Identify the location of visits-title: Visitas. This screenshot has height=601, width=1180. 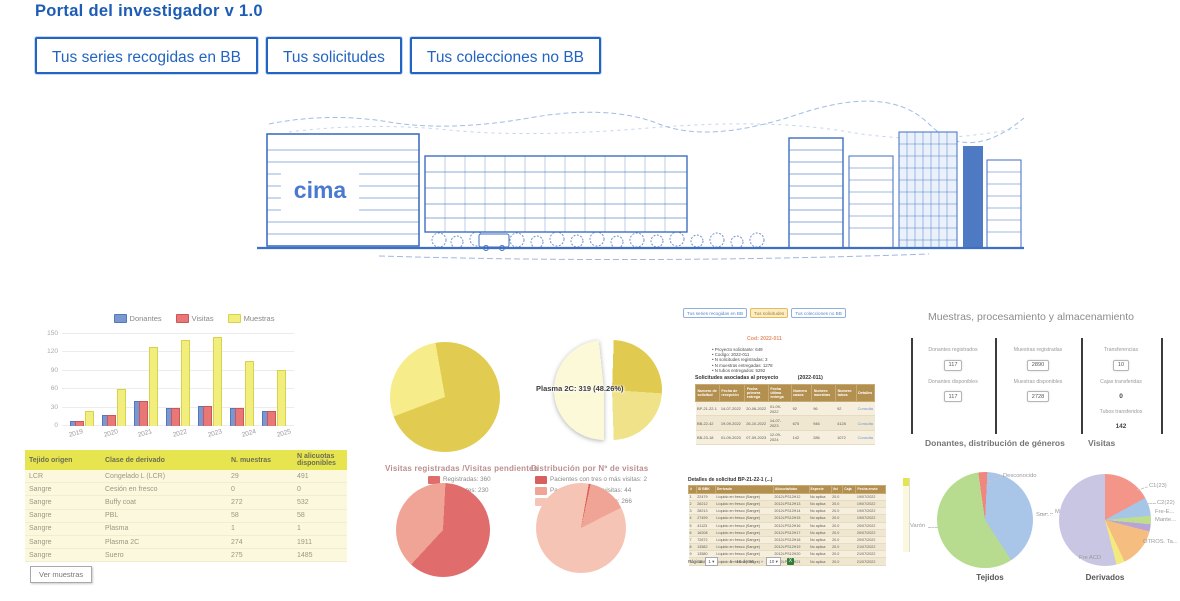
(1102, 443).